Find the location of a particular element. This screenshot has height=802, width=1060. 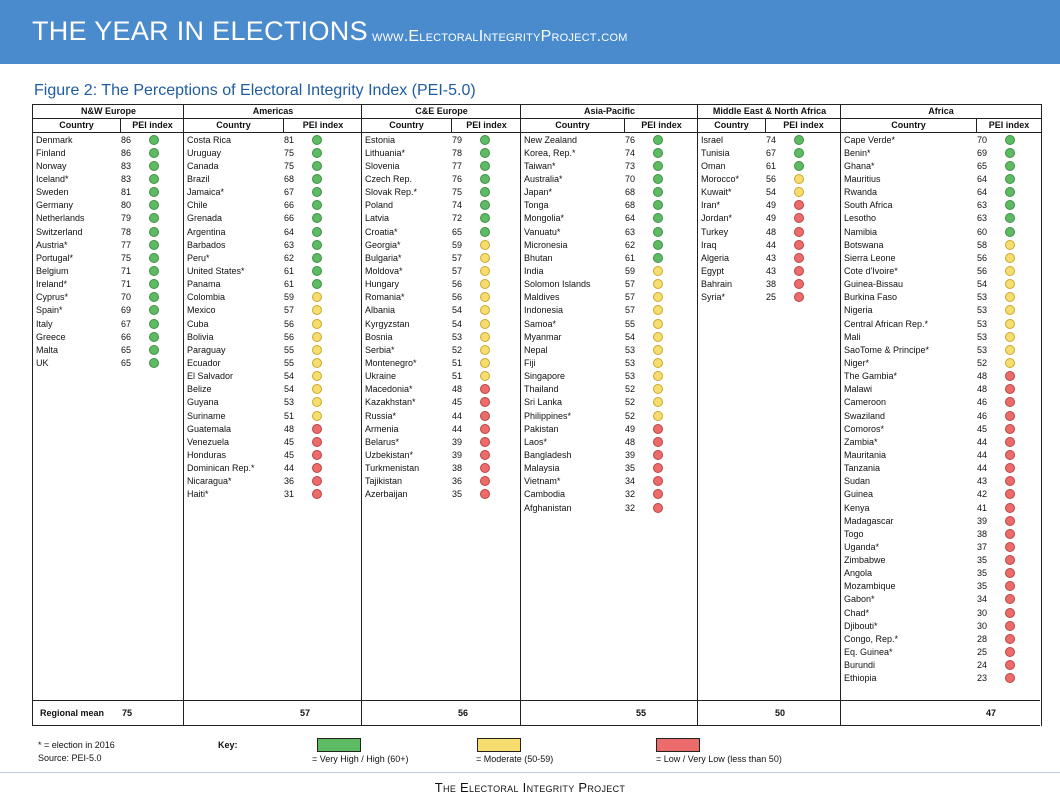

pei-value: 68 is located at coordinates (289, 178).